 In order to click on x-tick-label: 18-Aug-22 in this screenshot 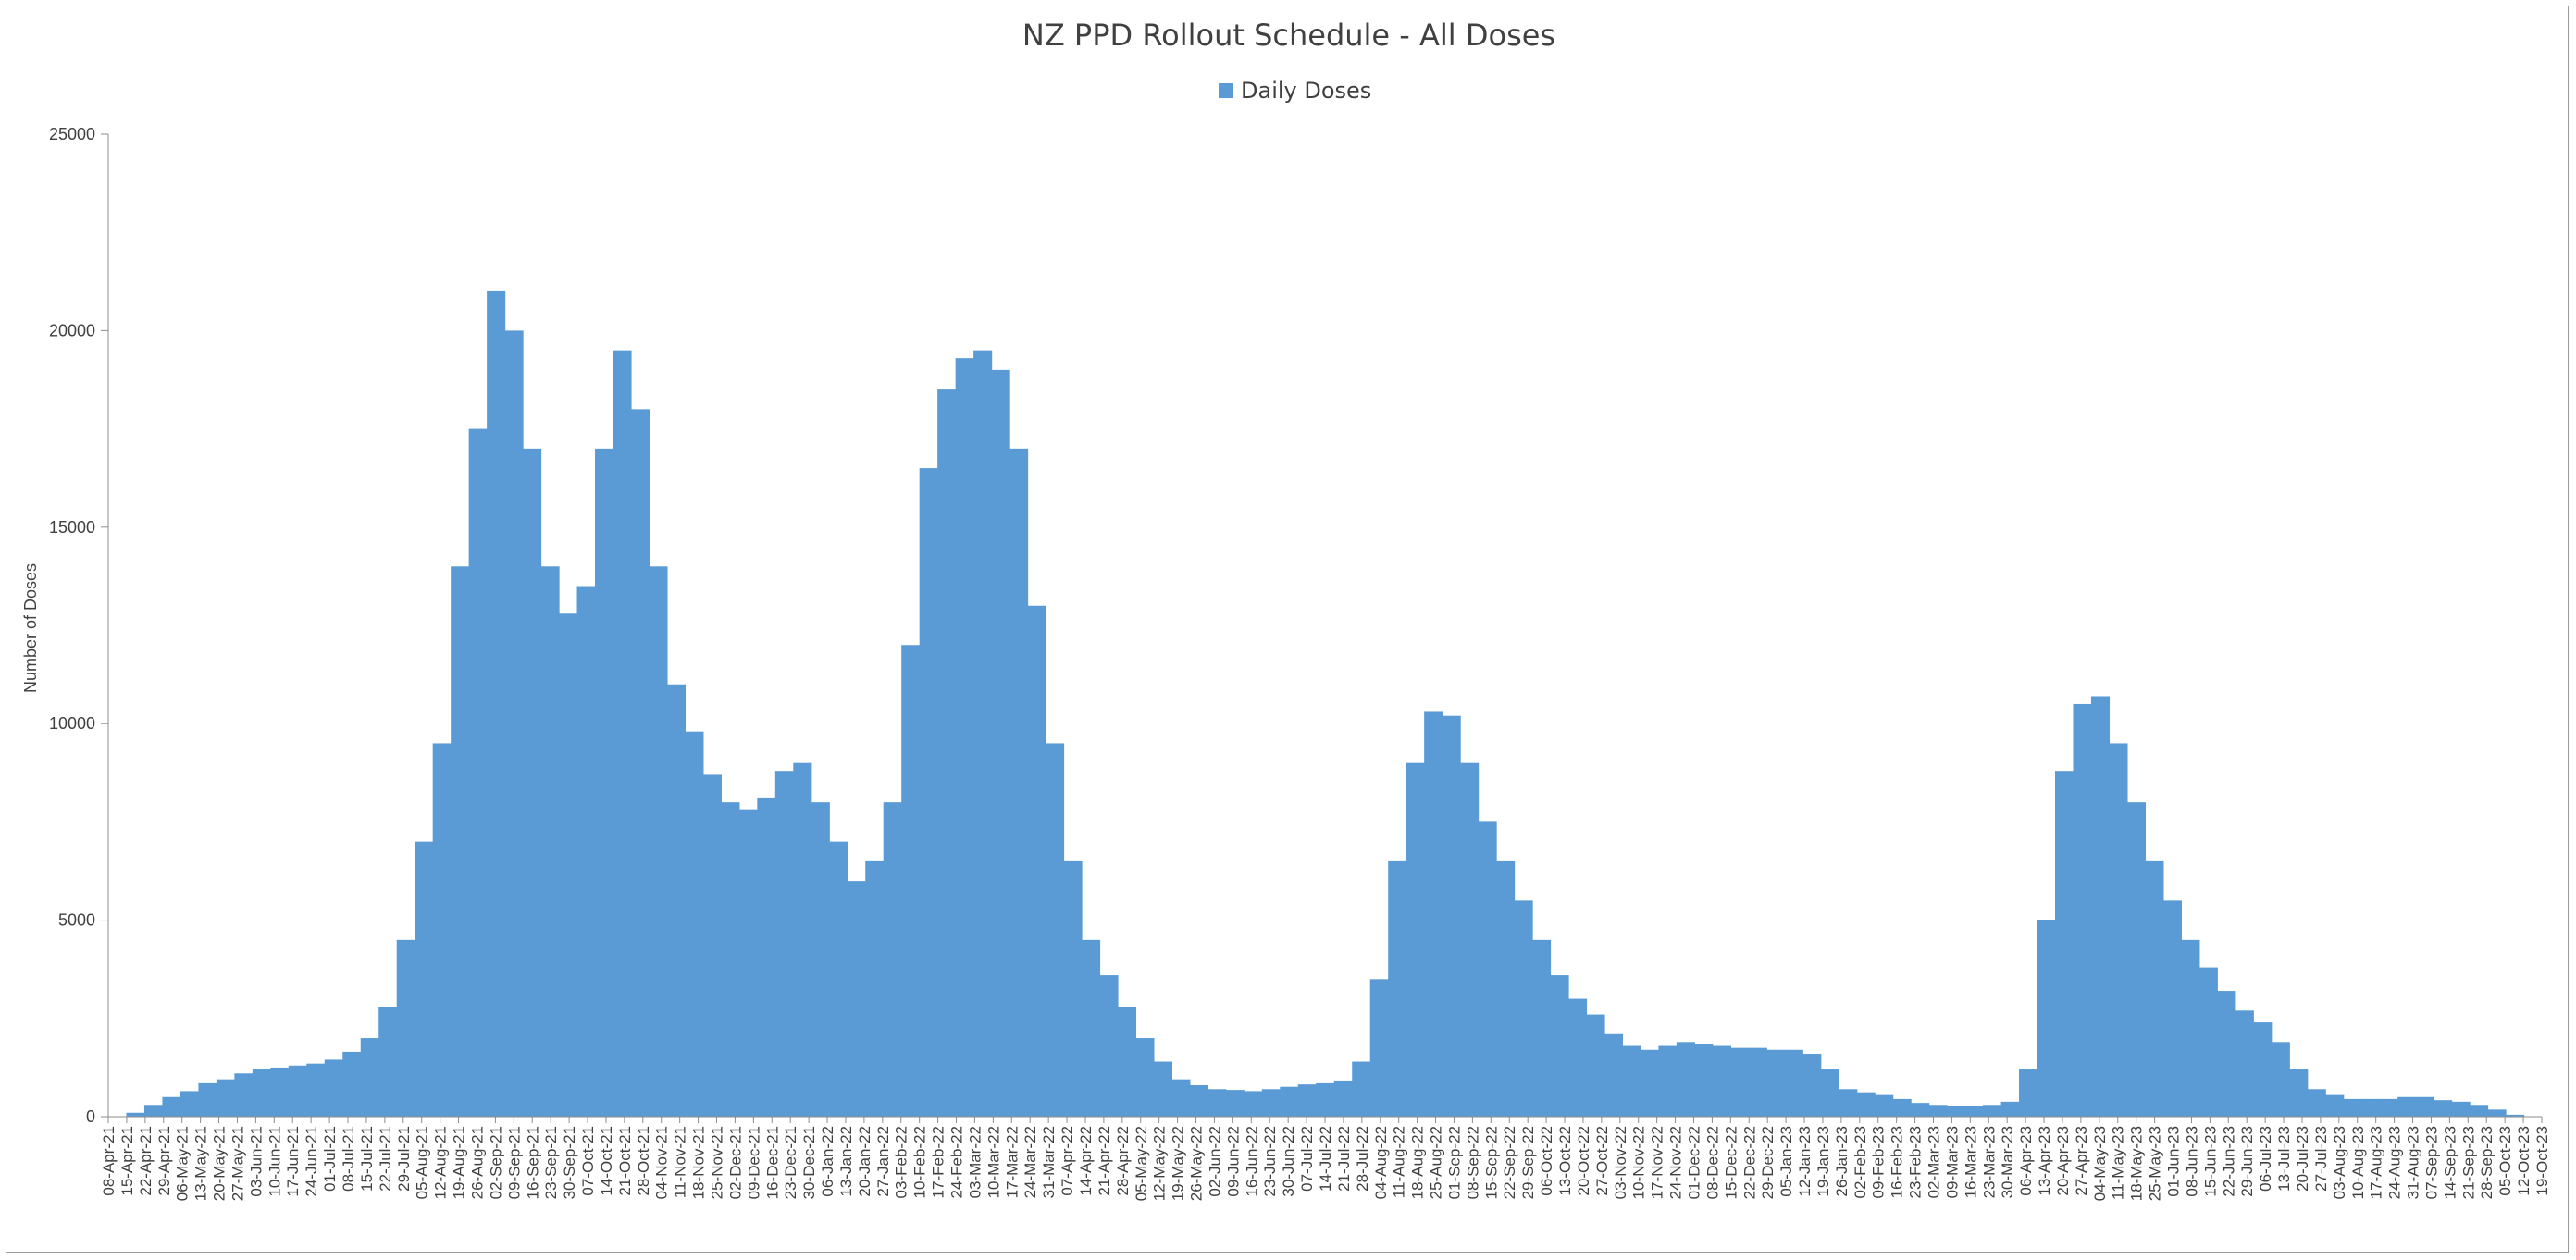, I will do `click(1418, 1162)`.